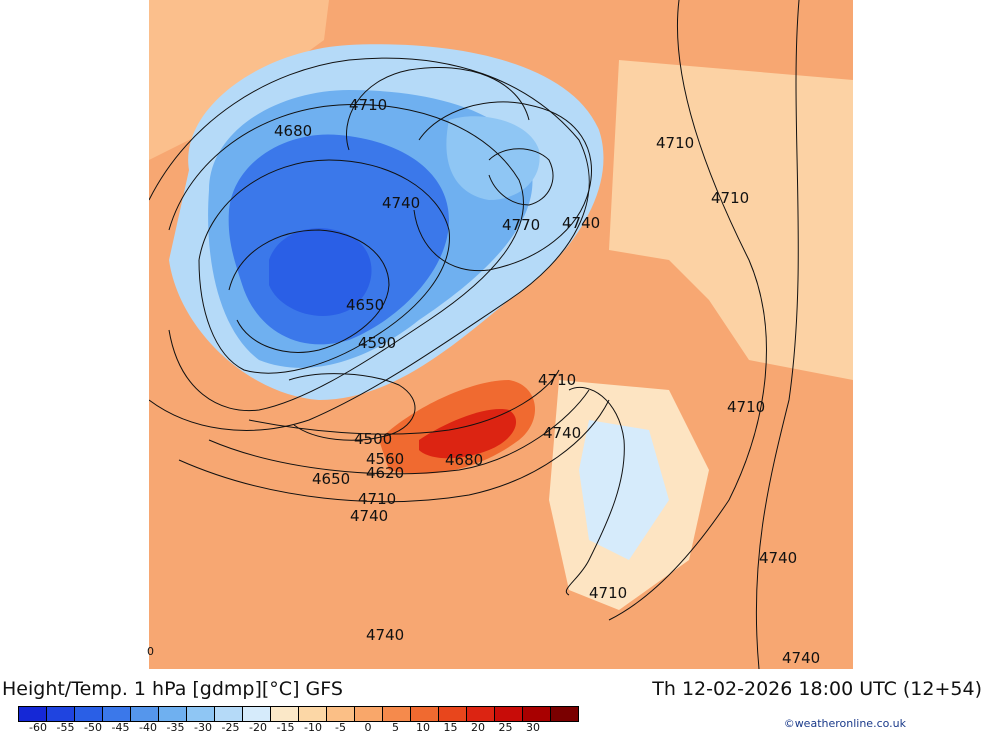  Describe the element at coordinates (150, 651) in the screenshot. I see `map-corner-label: 0` at that location.